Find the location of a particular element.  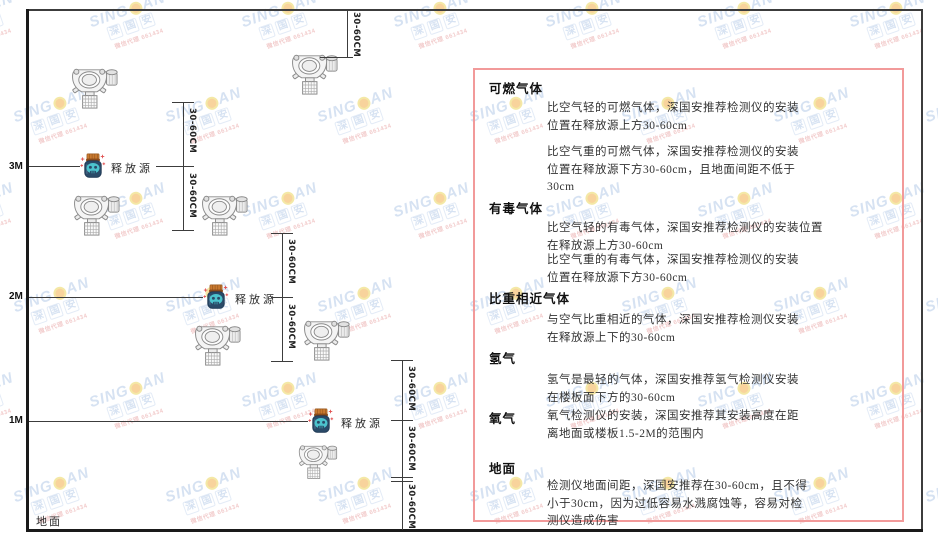

ground-label: 地面 is located at coordinates (49, 522).